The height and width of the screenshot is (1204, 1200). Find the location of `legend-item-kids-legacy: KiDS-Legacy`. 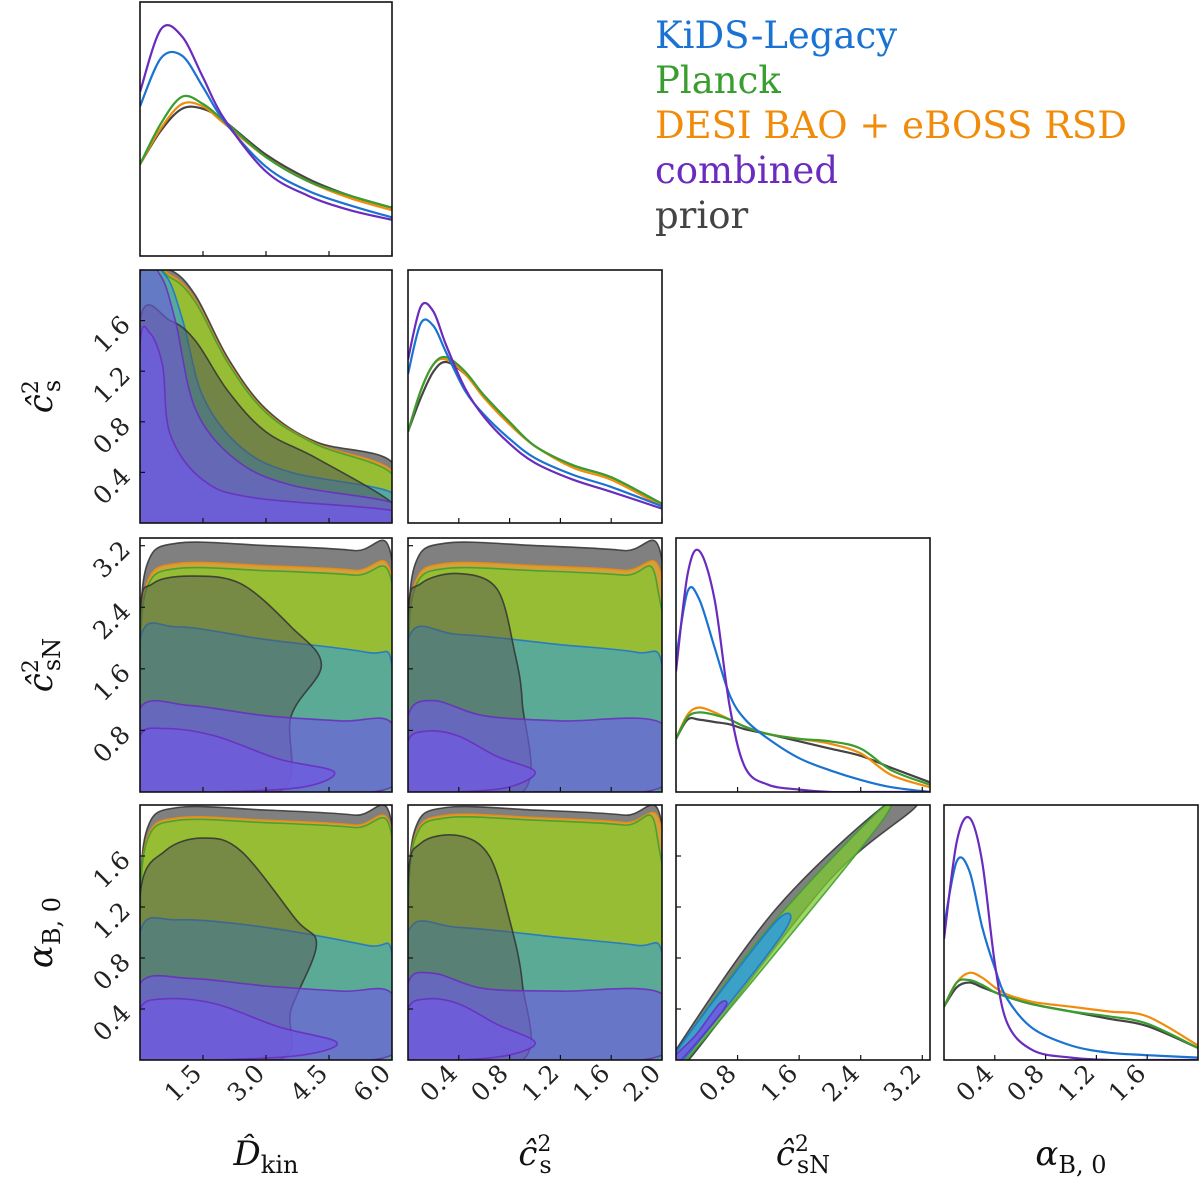

legend-item-kids-legacy: KiDS-Legacy is located at coordinates (776, 35).